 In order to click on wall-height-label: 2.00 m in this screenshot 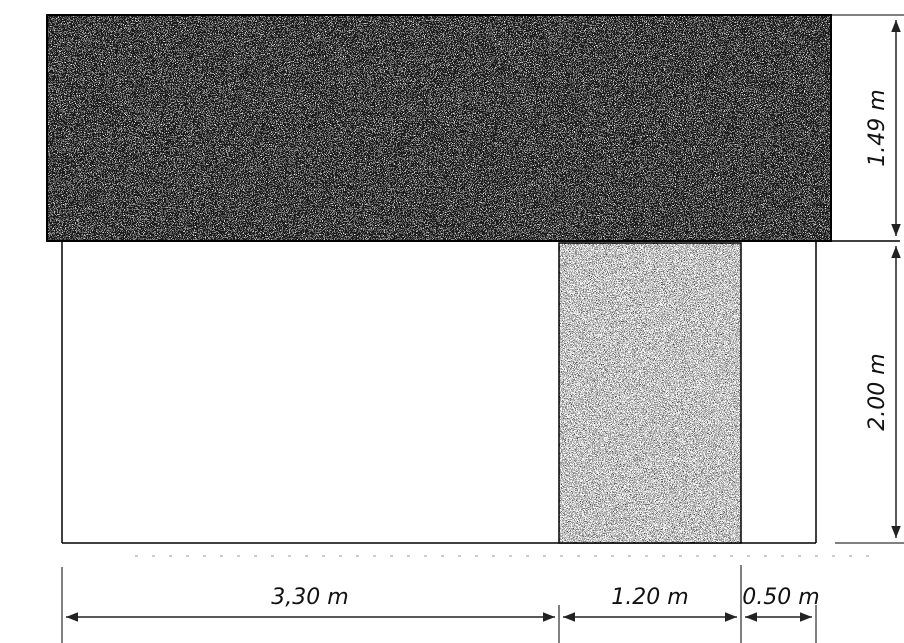, I will do `click(877, 391)`.